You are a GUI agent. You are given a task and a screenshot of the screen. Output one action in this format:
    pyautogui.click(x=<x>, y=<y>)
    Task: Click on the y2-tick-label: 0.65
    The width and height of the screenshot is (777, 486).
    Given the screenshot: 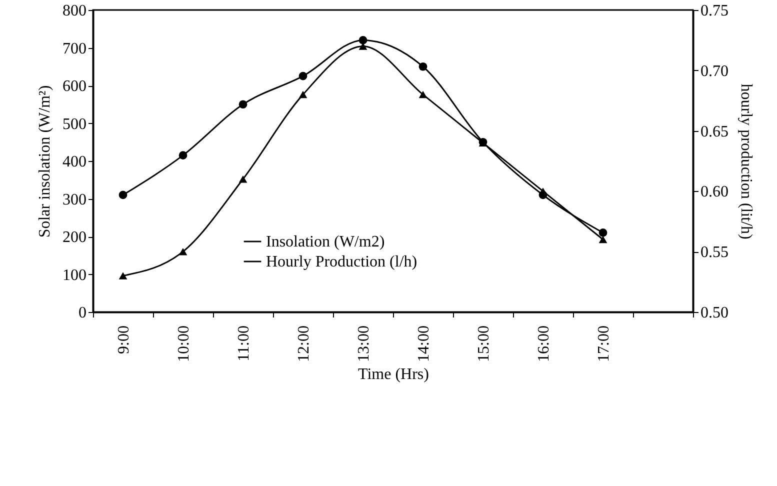 What is the action you would take?
    pyautogui.click(x=714, y=131)
    